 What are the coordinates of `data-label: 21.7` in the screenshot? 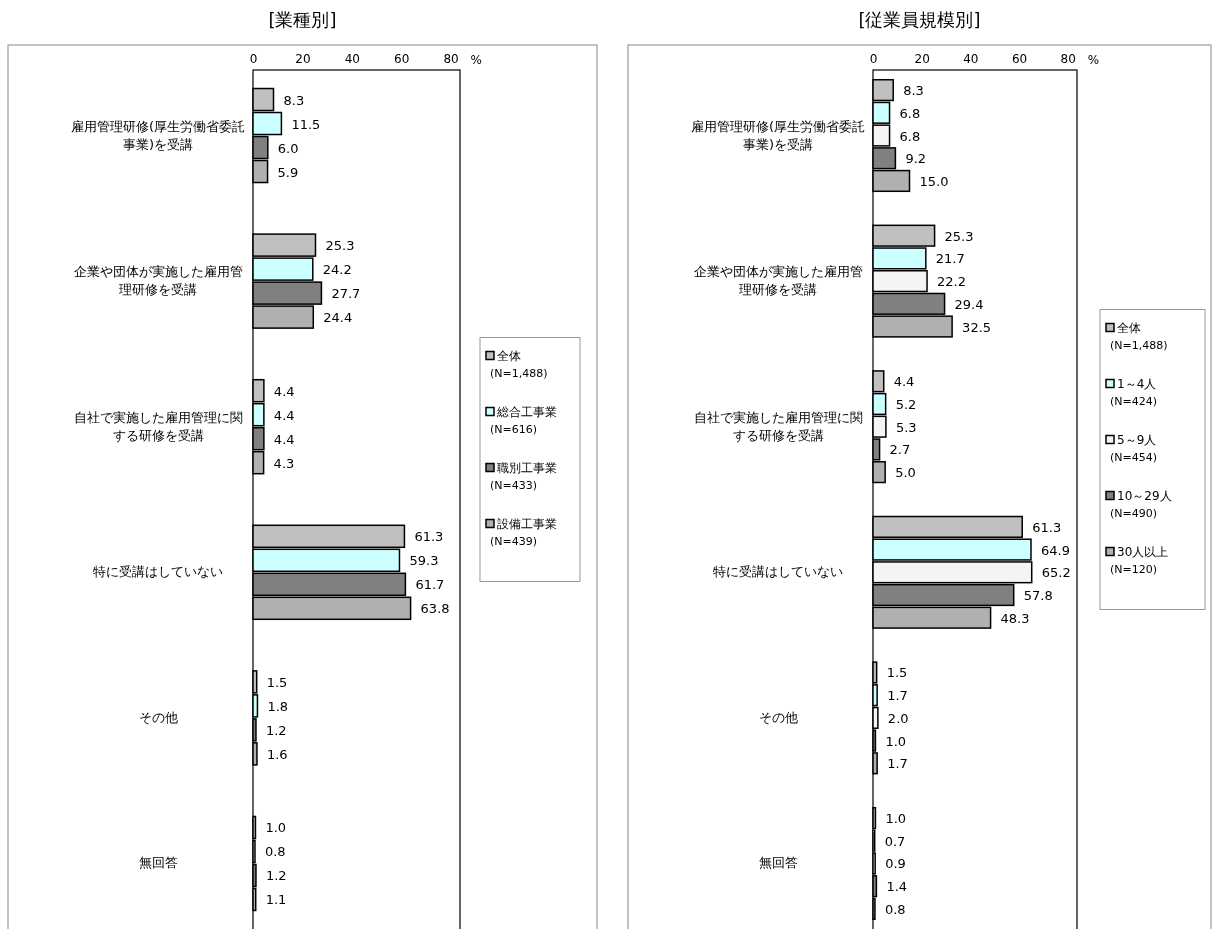 It's located at (950, 259).